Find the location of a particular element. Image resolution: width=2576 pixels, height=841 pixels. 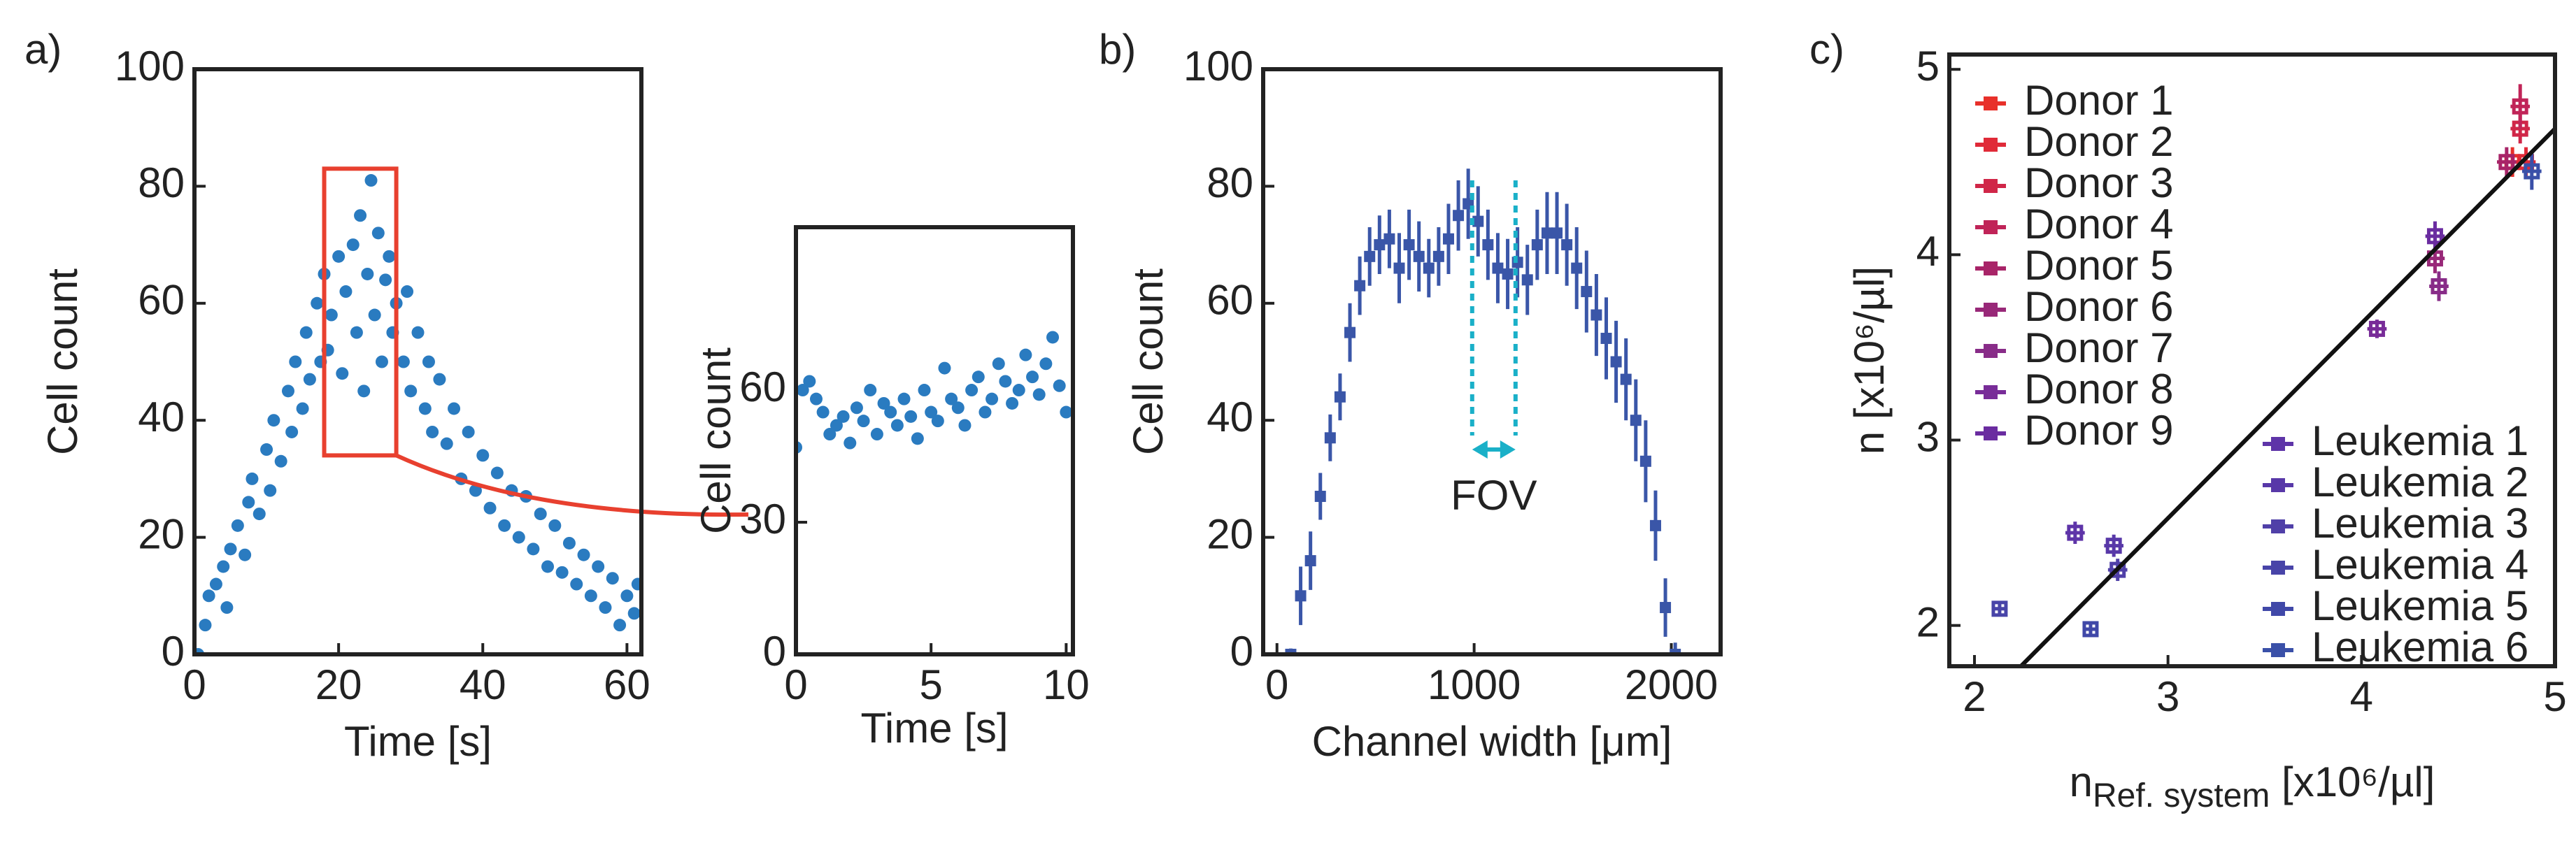

legend-label: Donor 6 is located at coordinates (2098, 307).